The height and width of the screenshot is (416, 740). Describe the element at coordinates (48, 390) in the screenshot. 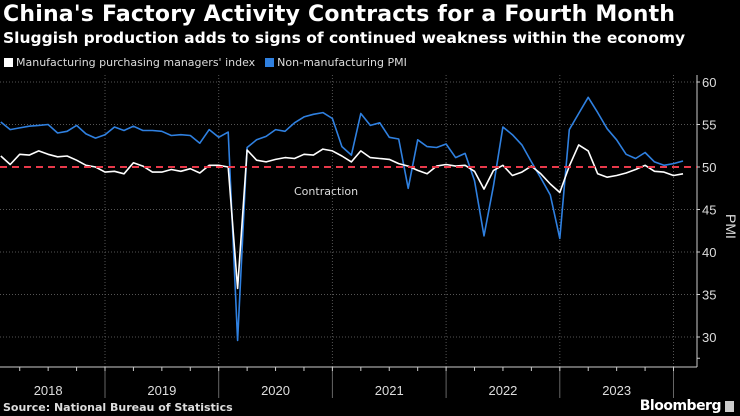

I see `x-tick-label: 2018` at that location.